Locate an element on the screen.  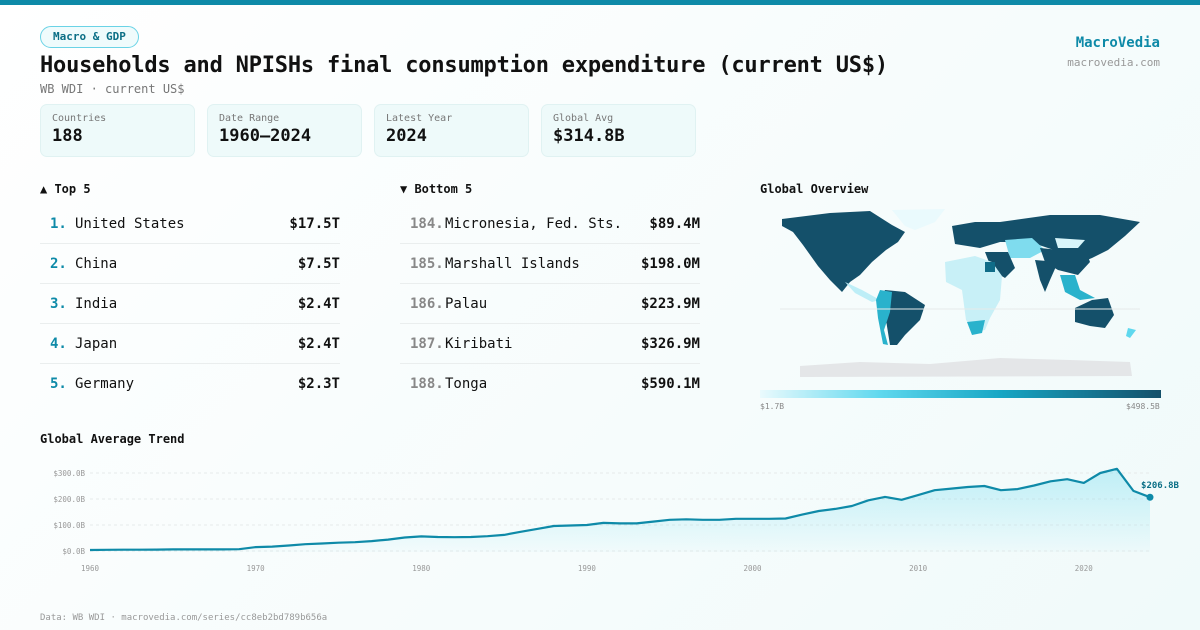
top-5-heading: ▲ Top 5 is located at coordinates (65, 189).